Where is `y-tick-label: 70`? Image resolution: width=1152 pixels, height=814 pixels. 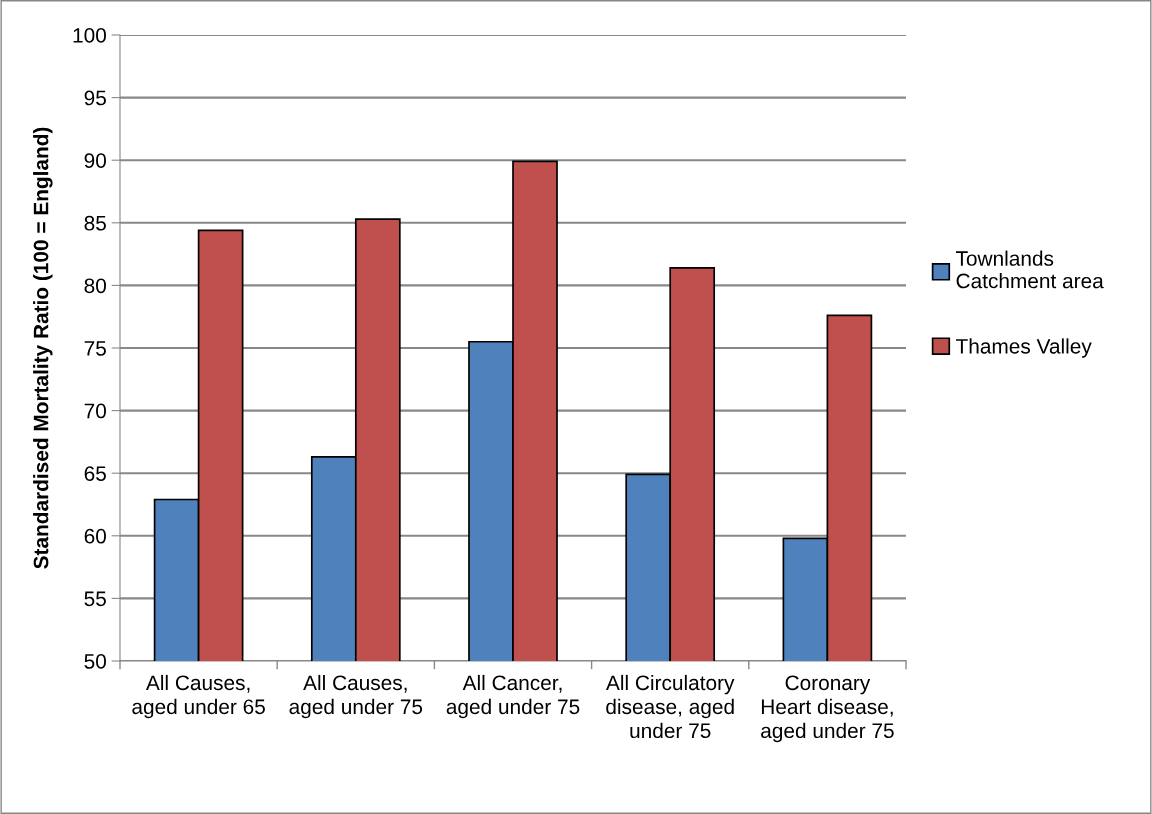
y-tick-label: 70 is located at coordinates (95, 411).